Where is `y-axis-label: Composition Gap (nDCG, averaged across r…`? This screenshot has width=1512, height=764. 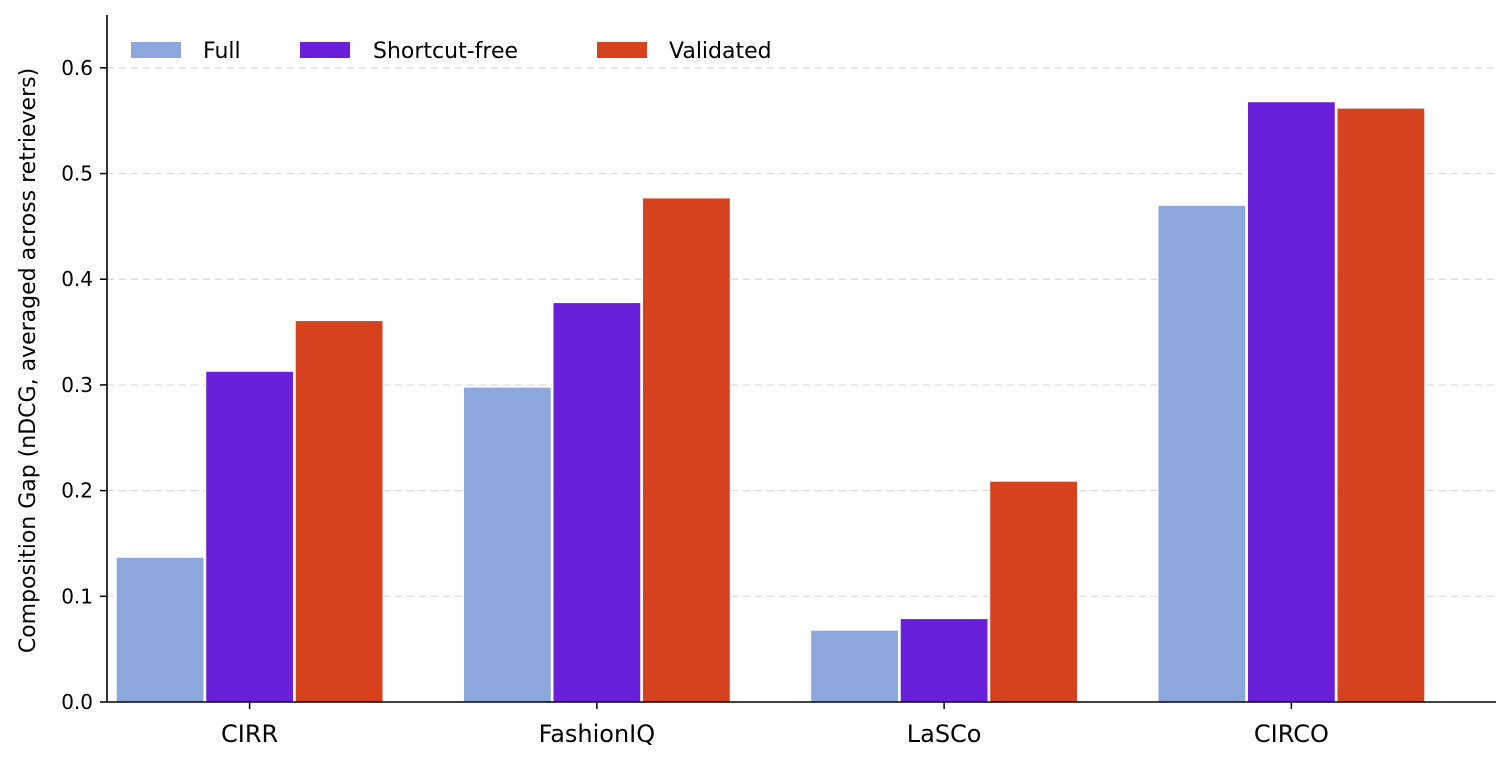
y-axis-label: Composition Gap (nDCG, averaged across r… is located at coordinates (28, 360).